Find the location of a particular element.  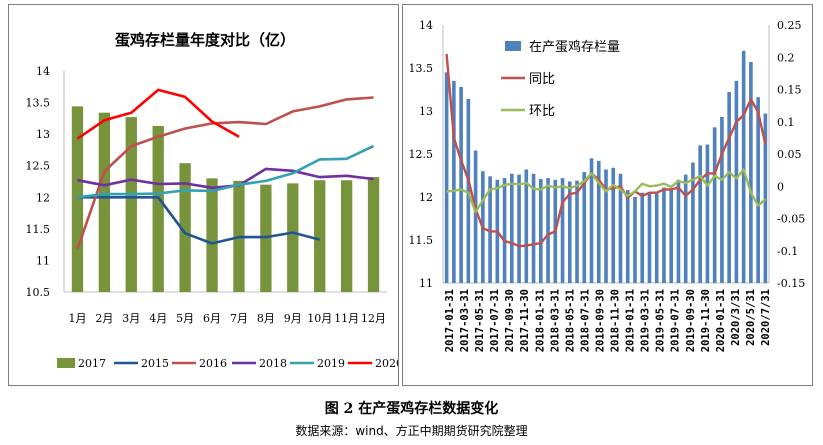

x-tick-label: 11月 is located at coordinates (346, 318).